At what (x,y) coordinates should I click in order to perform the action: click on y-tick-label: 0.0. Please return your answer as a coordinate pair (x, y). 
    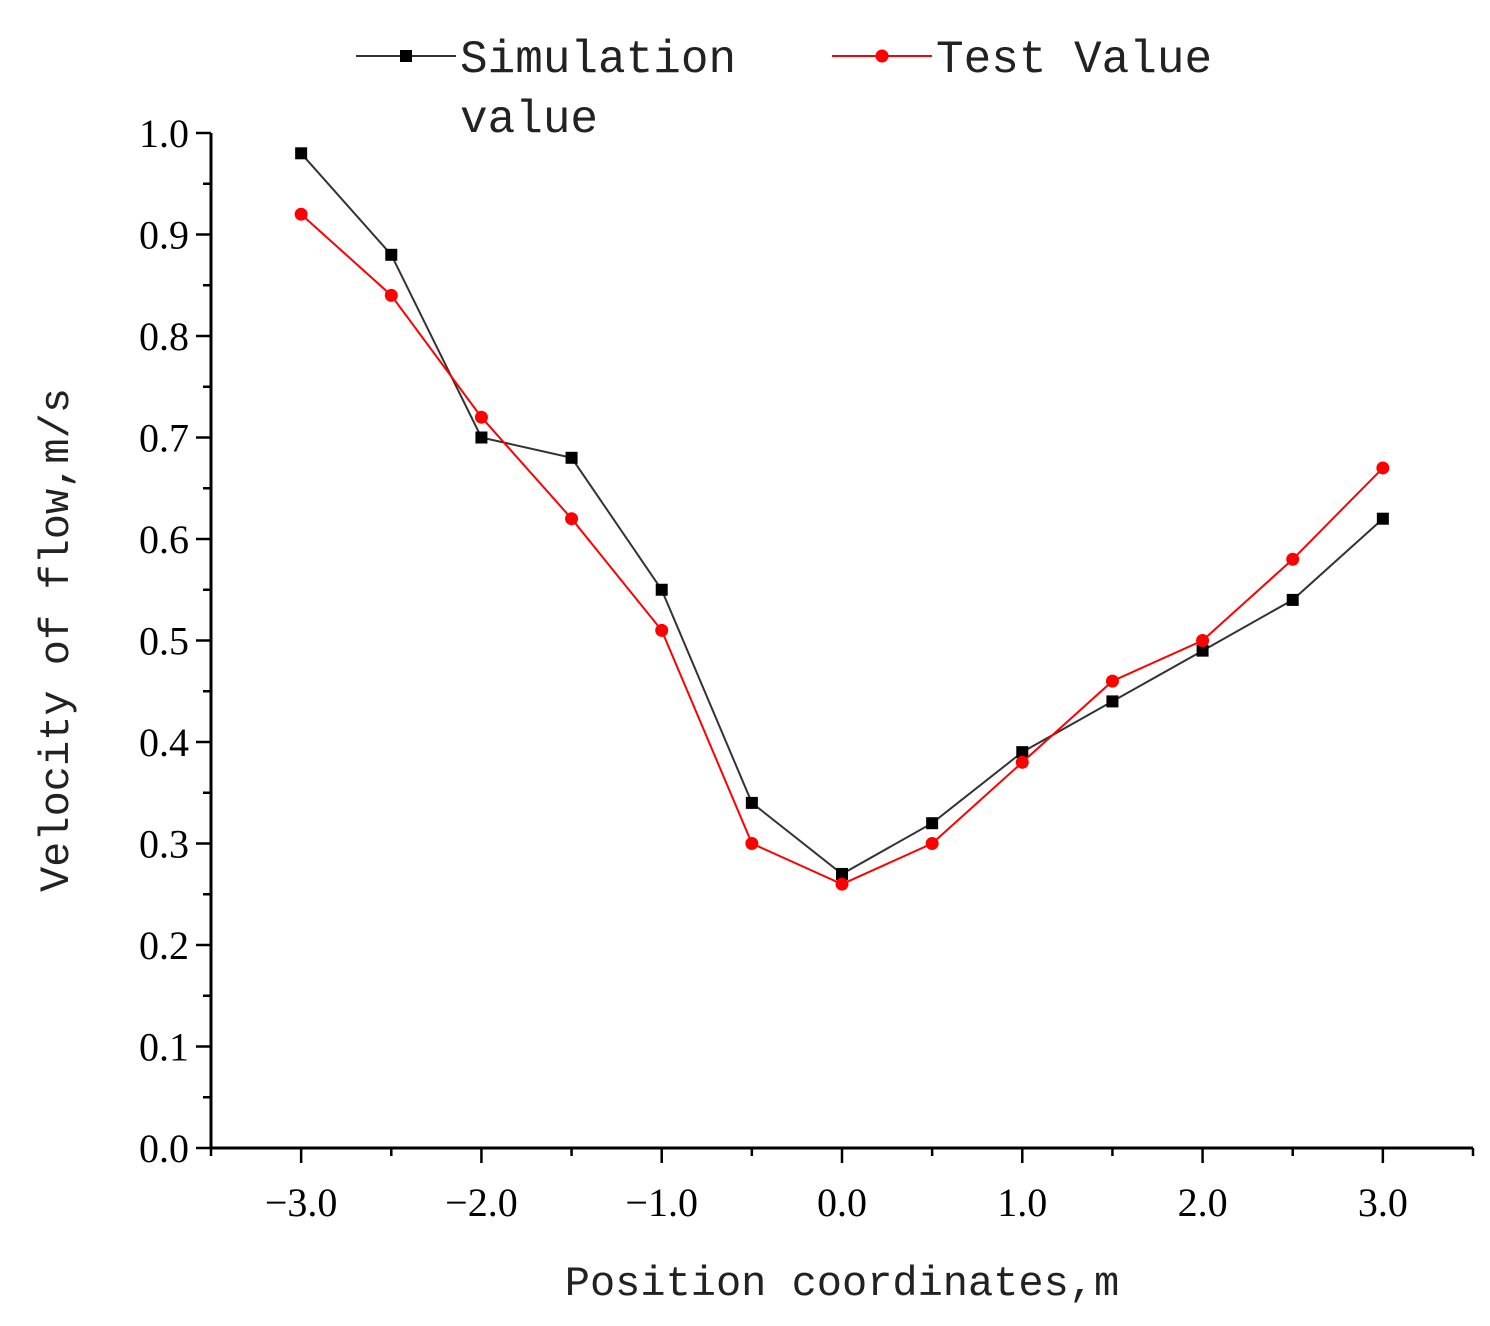
    Looking at the image, I should click on (164, 1148).